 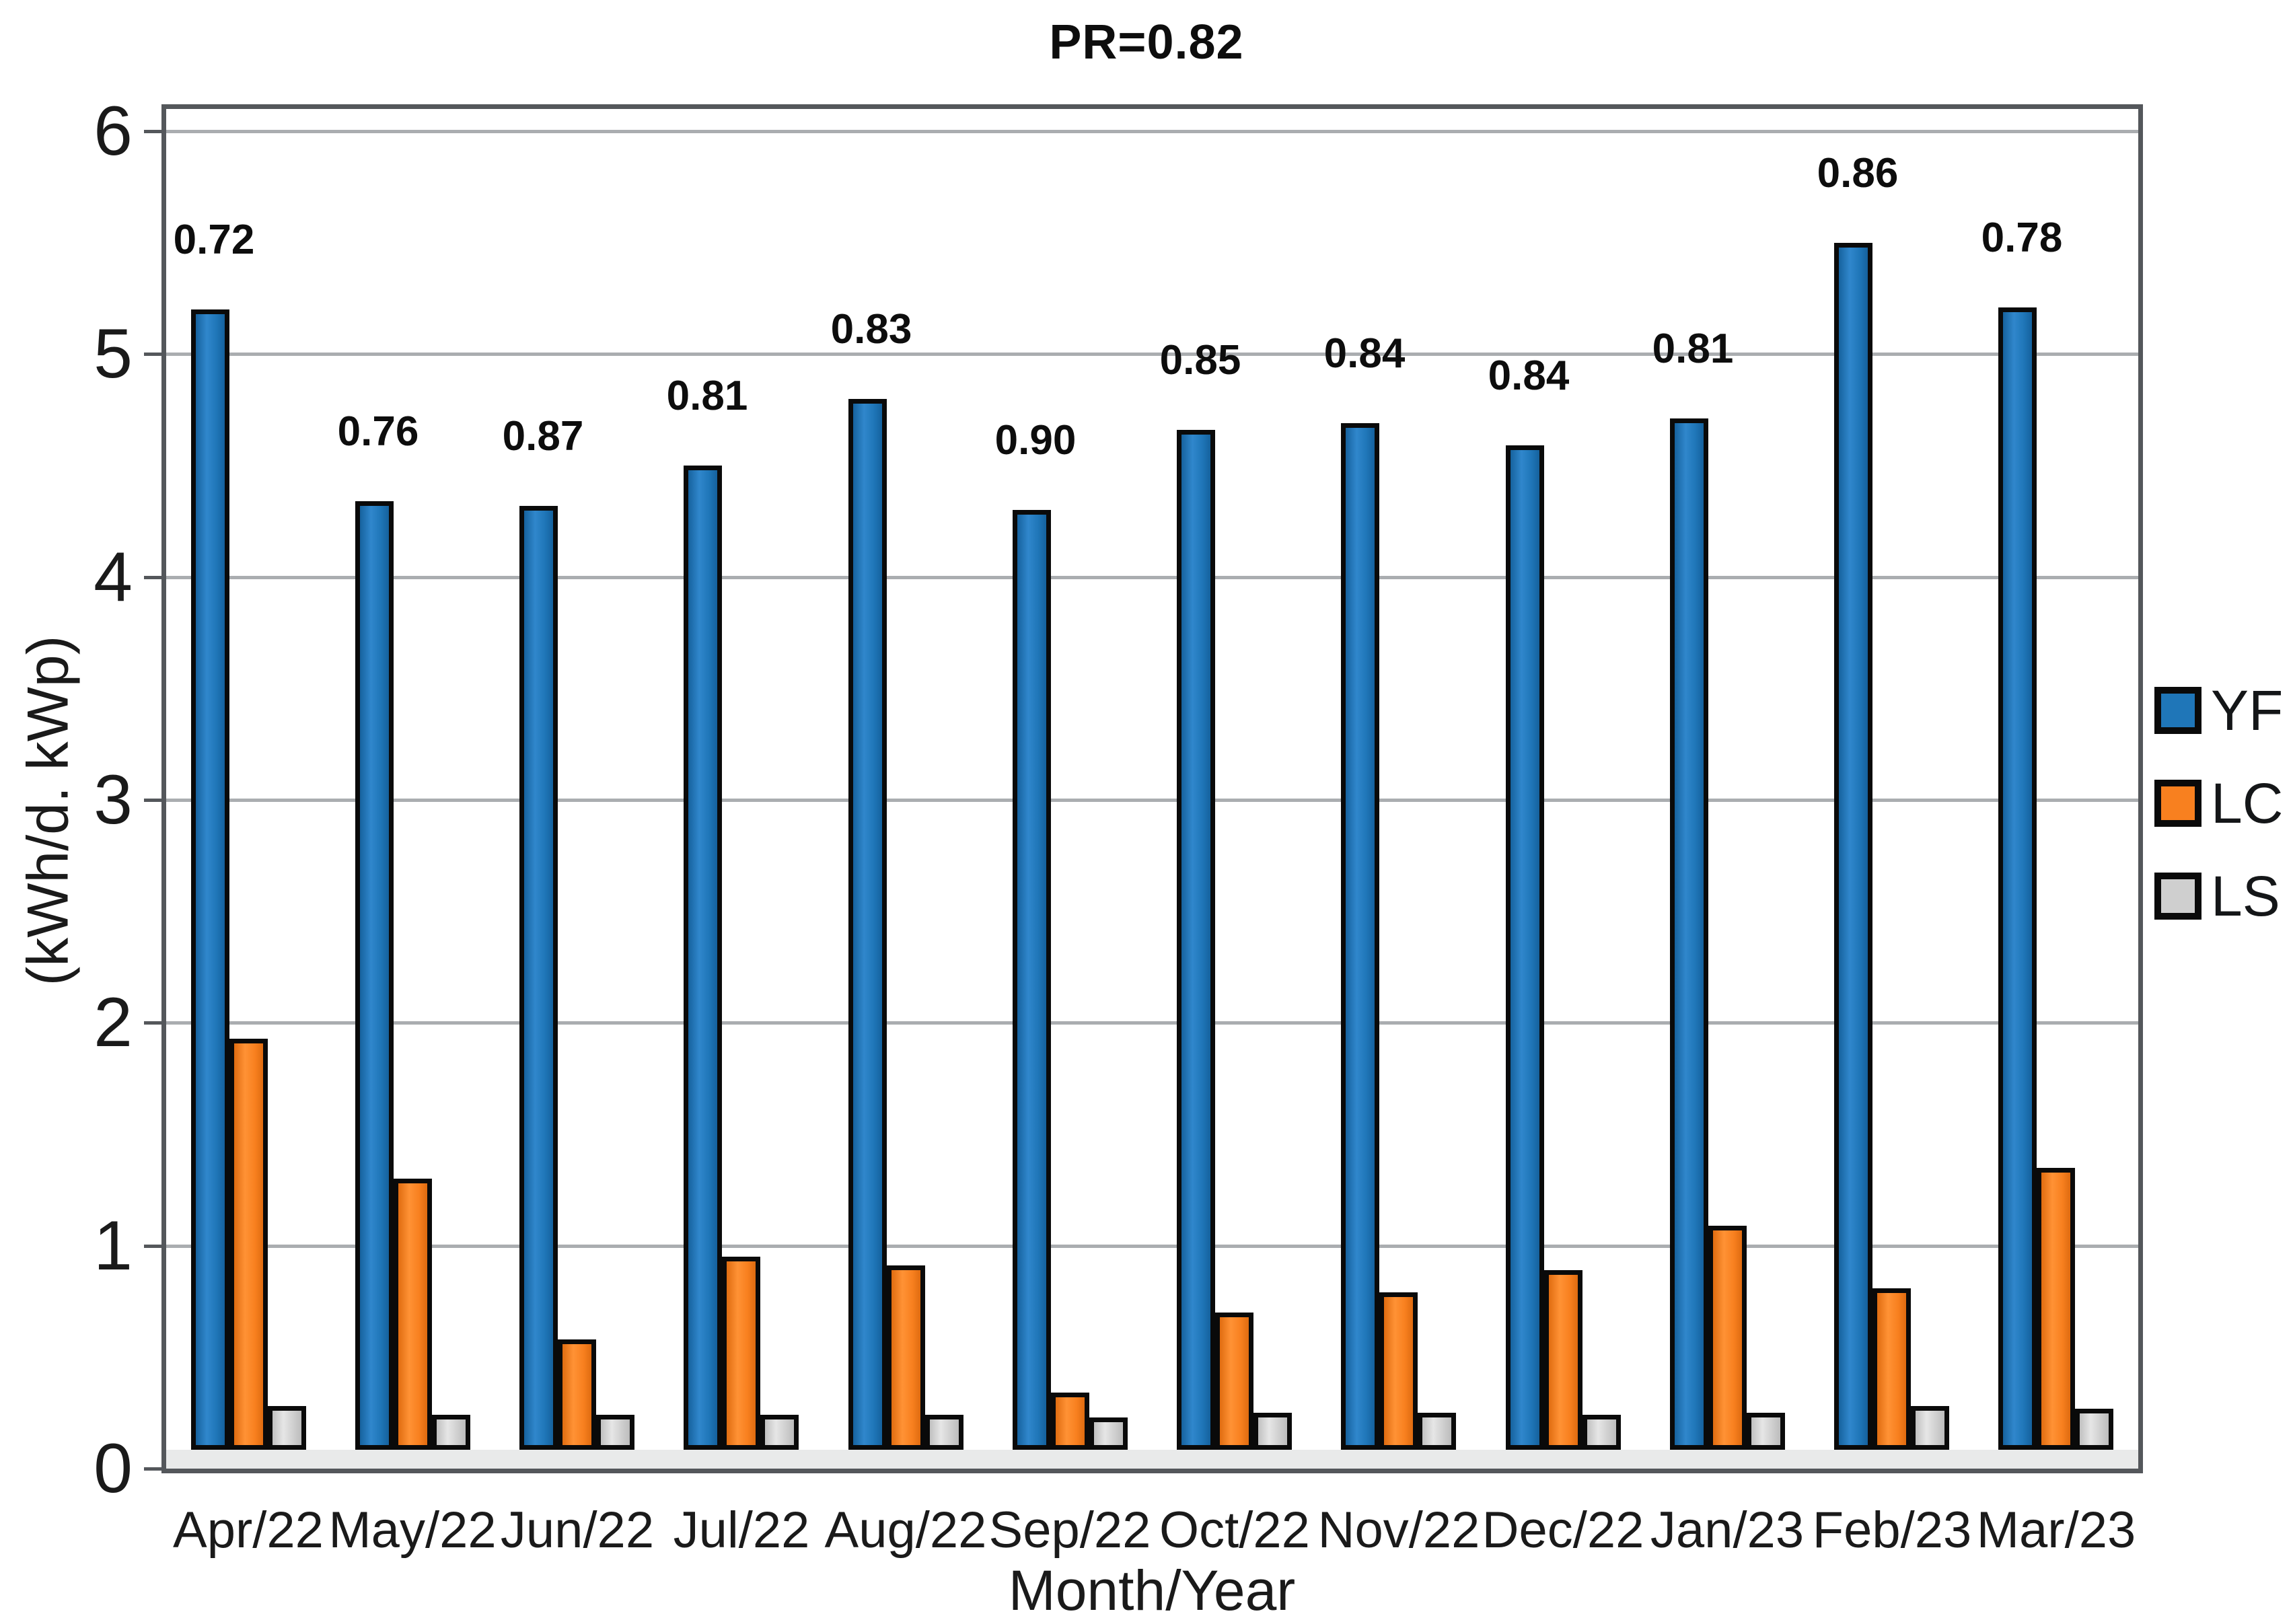 What do you see at coordinates (1234, 1530) in the screenshot?
I see `x-tick-label-oct-22: Oct/22` at bounding box center [1234, 1530].